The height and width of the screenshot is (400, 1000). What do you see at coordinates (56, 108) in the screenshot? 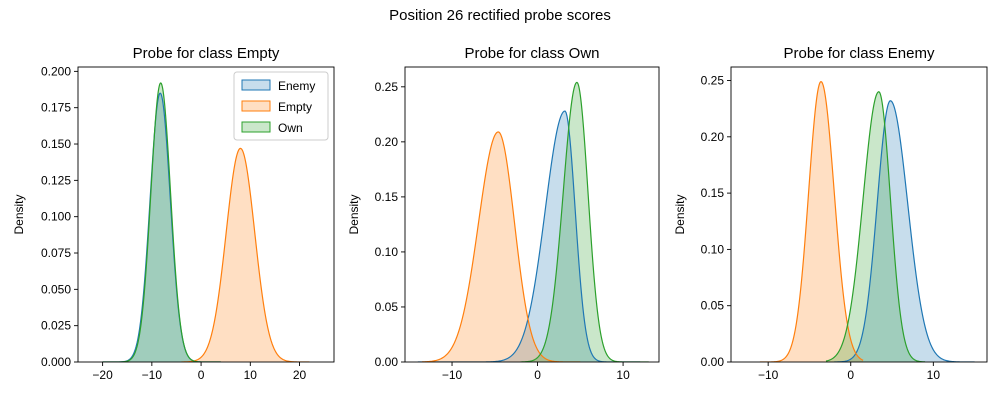
I see `y-tick-label: 0.175` at bounding box center [56, 108].